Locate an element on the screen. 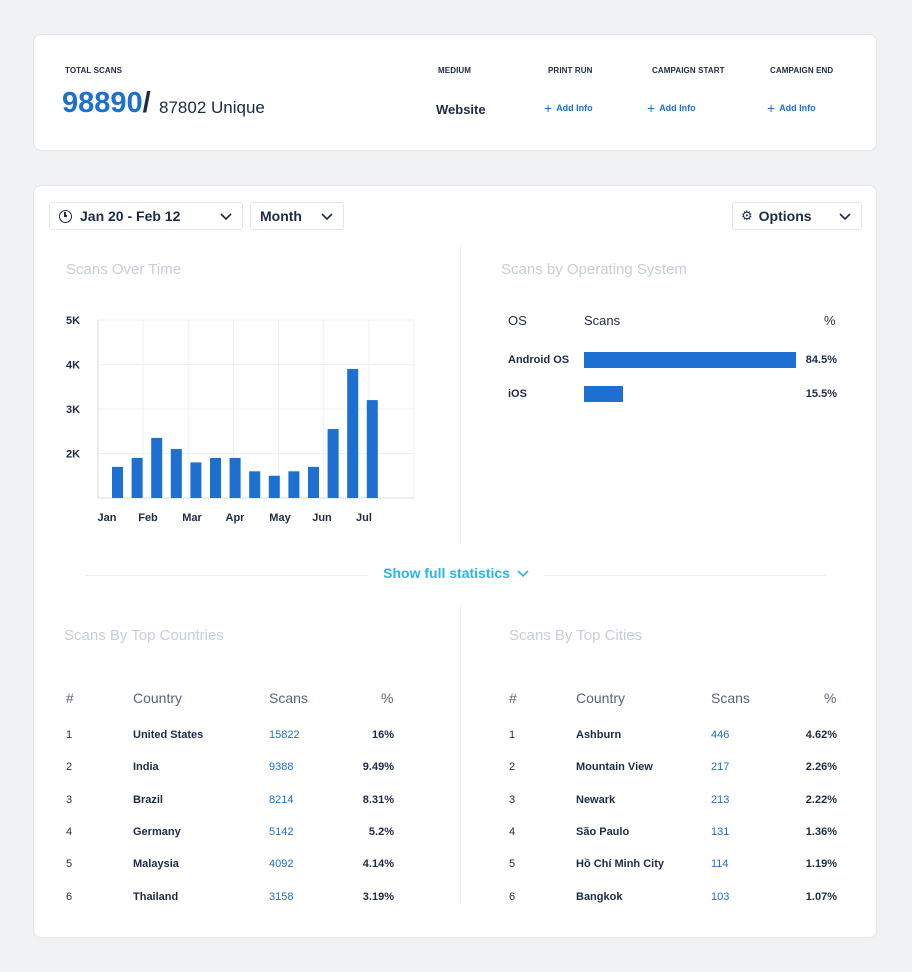 This screenshot has width=912, height=972. scans-over-time-chart: 2K 3K 4K 5K Jan Feb Mar Apr May Jun Jul is located at coordinates (240, 419).